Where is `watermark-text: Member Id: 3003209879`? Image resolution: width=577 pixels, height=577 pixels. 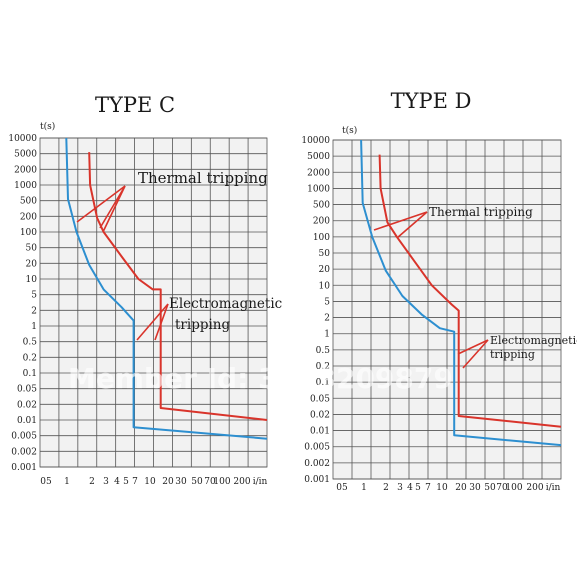 watermark-text: Member Id: 3003209879 is located at coordinates (260, 378).